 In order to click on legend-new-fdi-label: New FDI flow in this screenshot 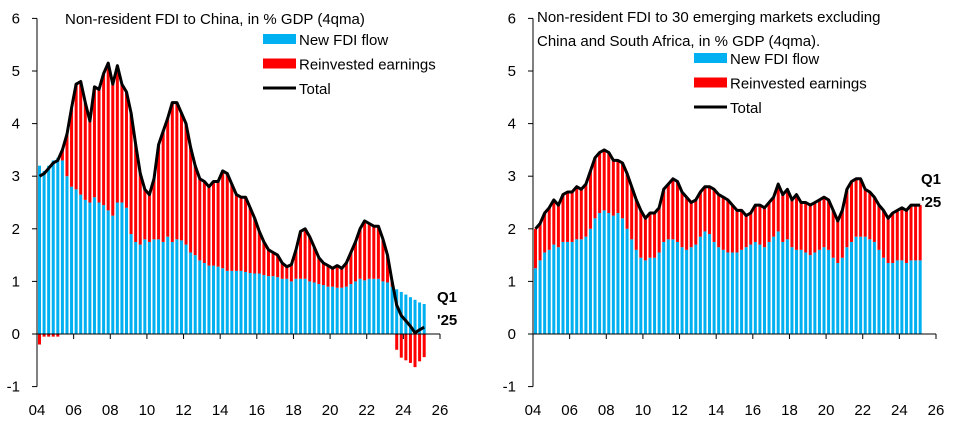, I will do `click(774, 59)`.